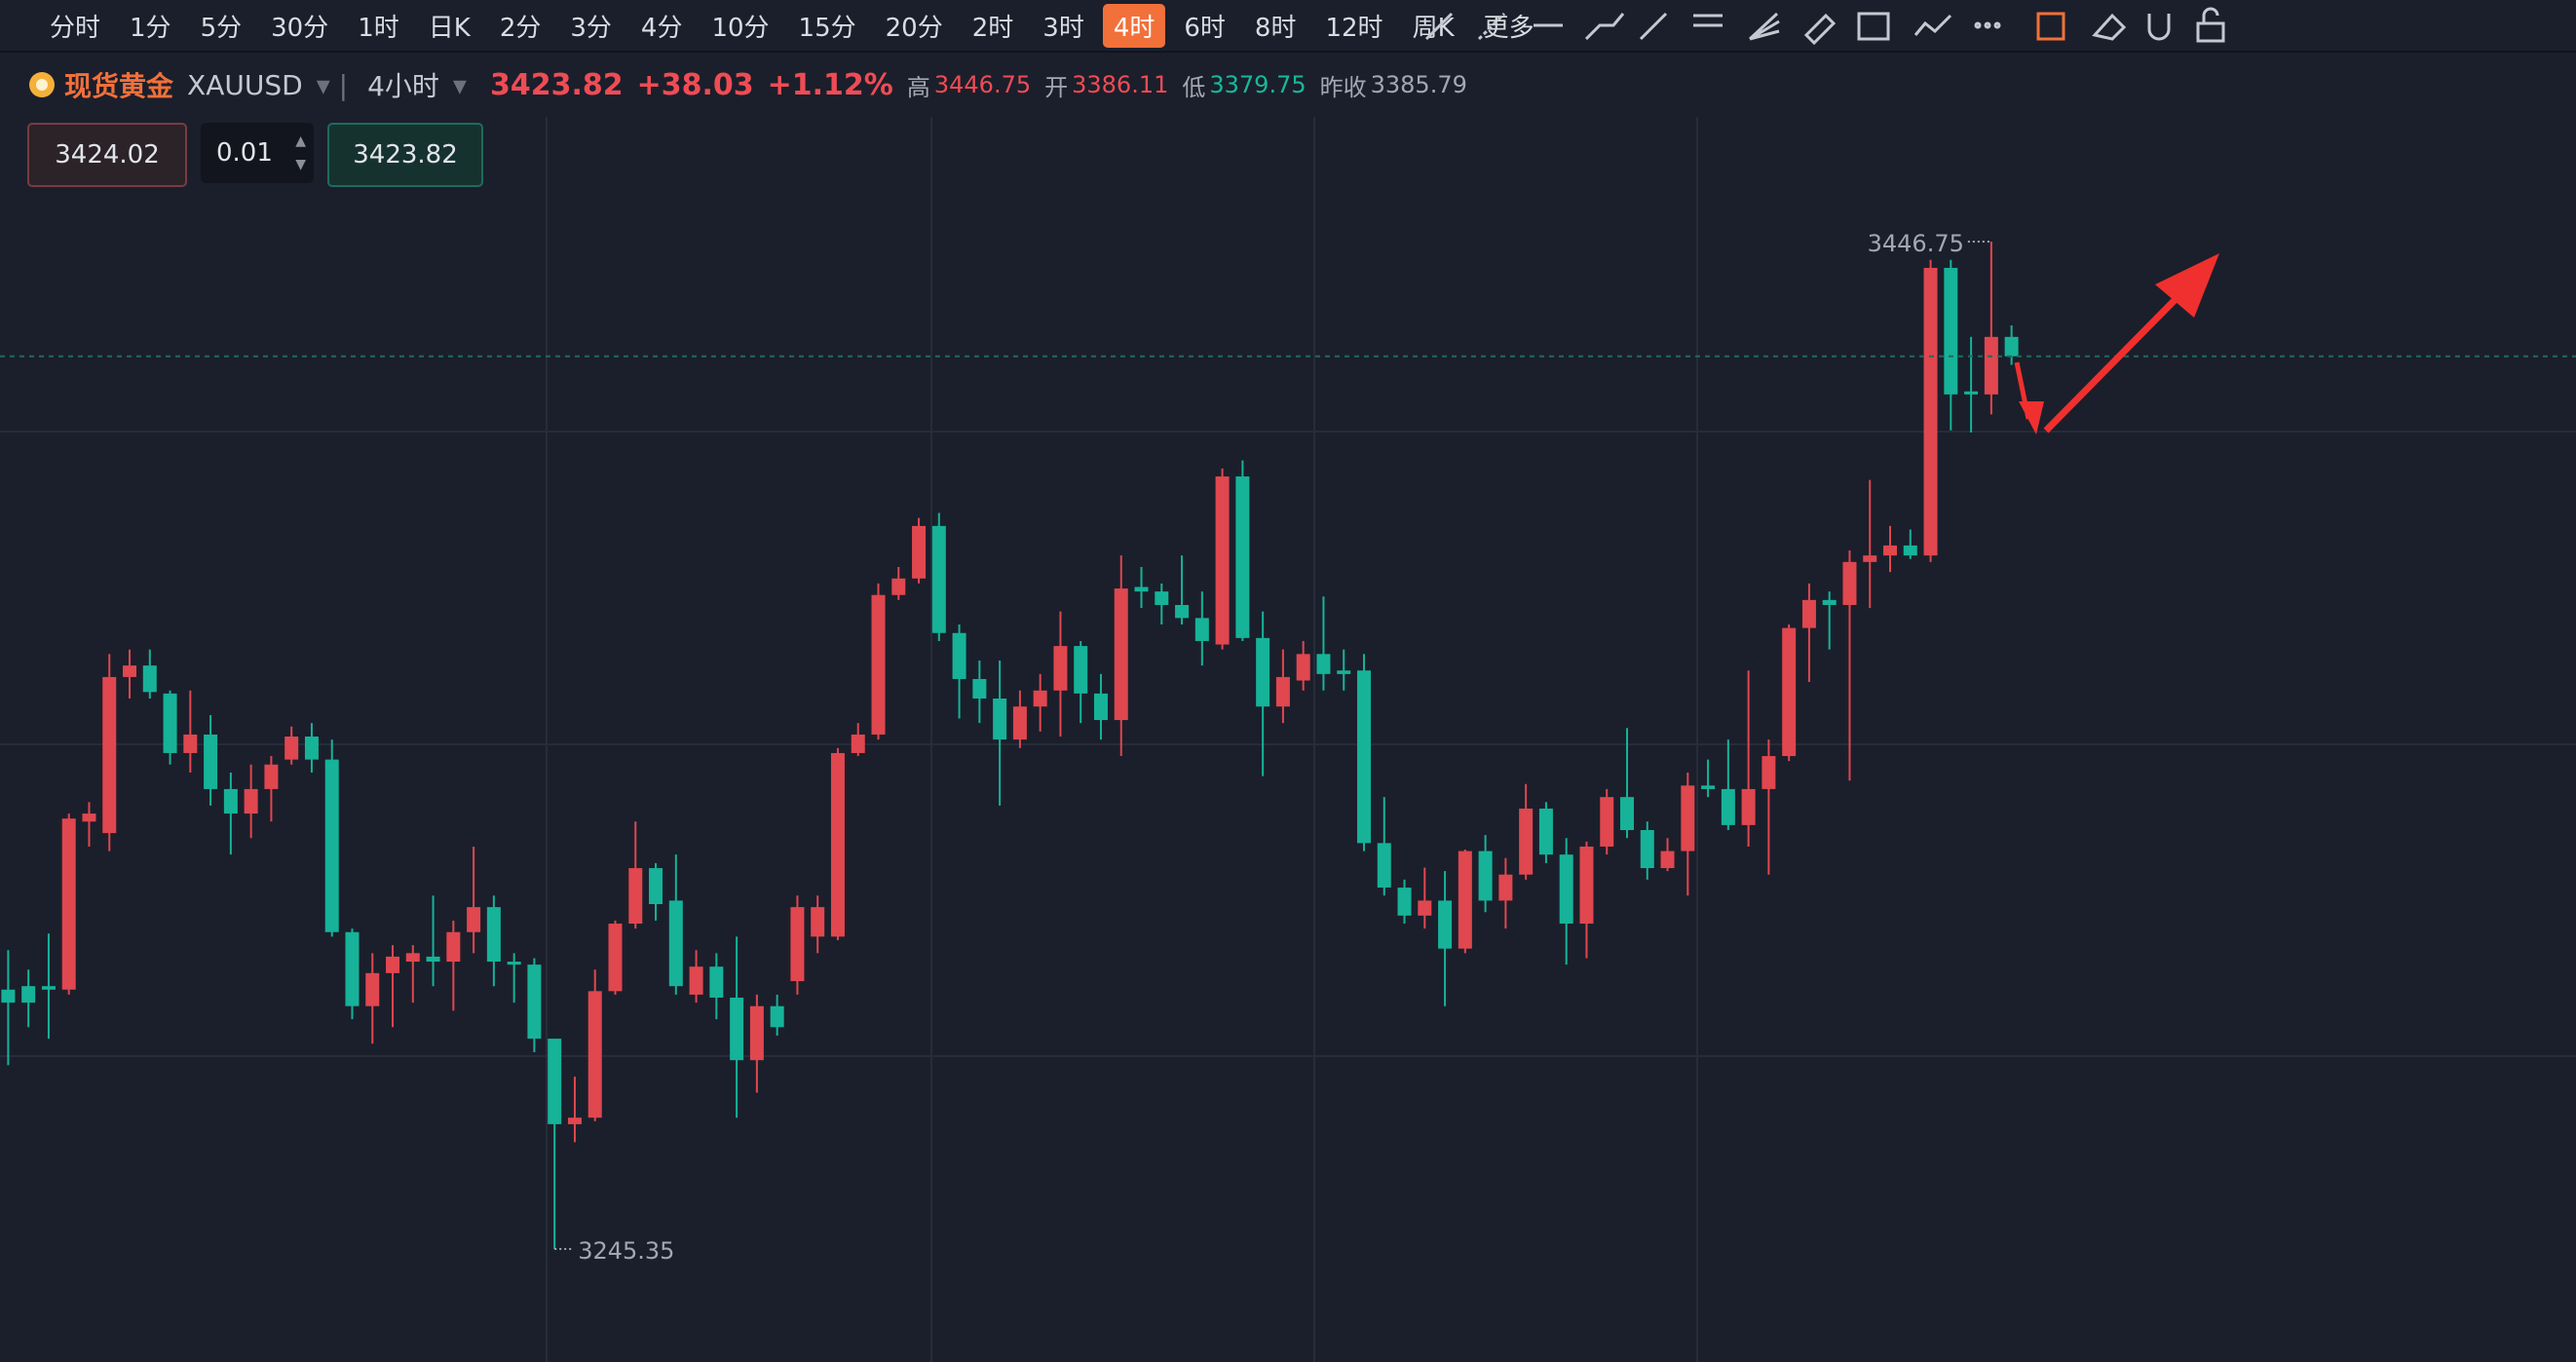  What do you see at coordinates (695, 85) in the screenshot?
I see `change: +38.03` at bounding box center [695, 85].